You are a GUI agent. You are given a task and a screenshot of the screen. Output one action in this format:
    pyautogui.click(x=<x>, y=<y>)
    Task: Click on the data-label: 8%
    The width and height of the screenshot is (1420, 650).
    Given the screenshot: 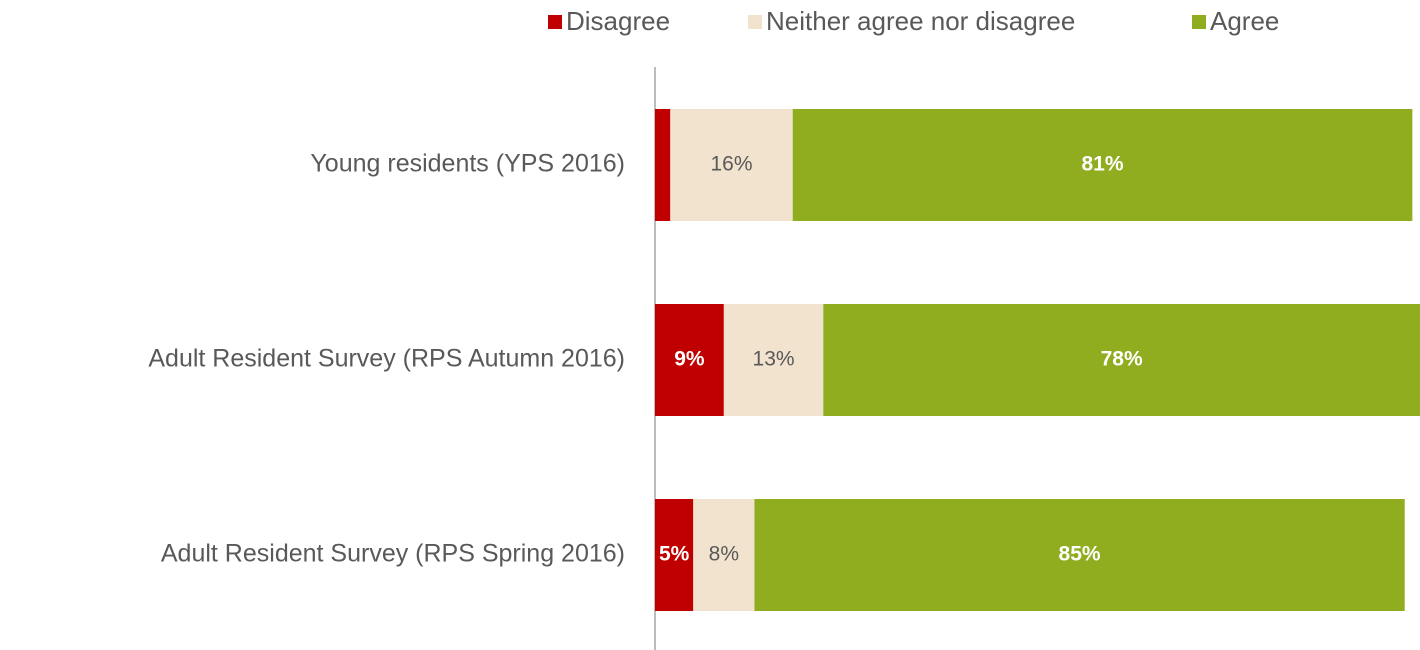 What is the action you would take?
    pyautogui.click(x=724, y=554)
    